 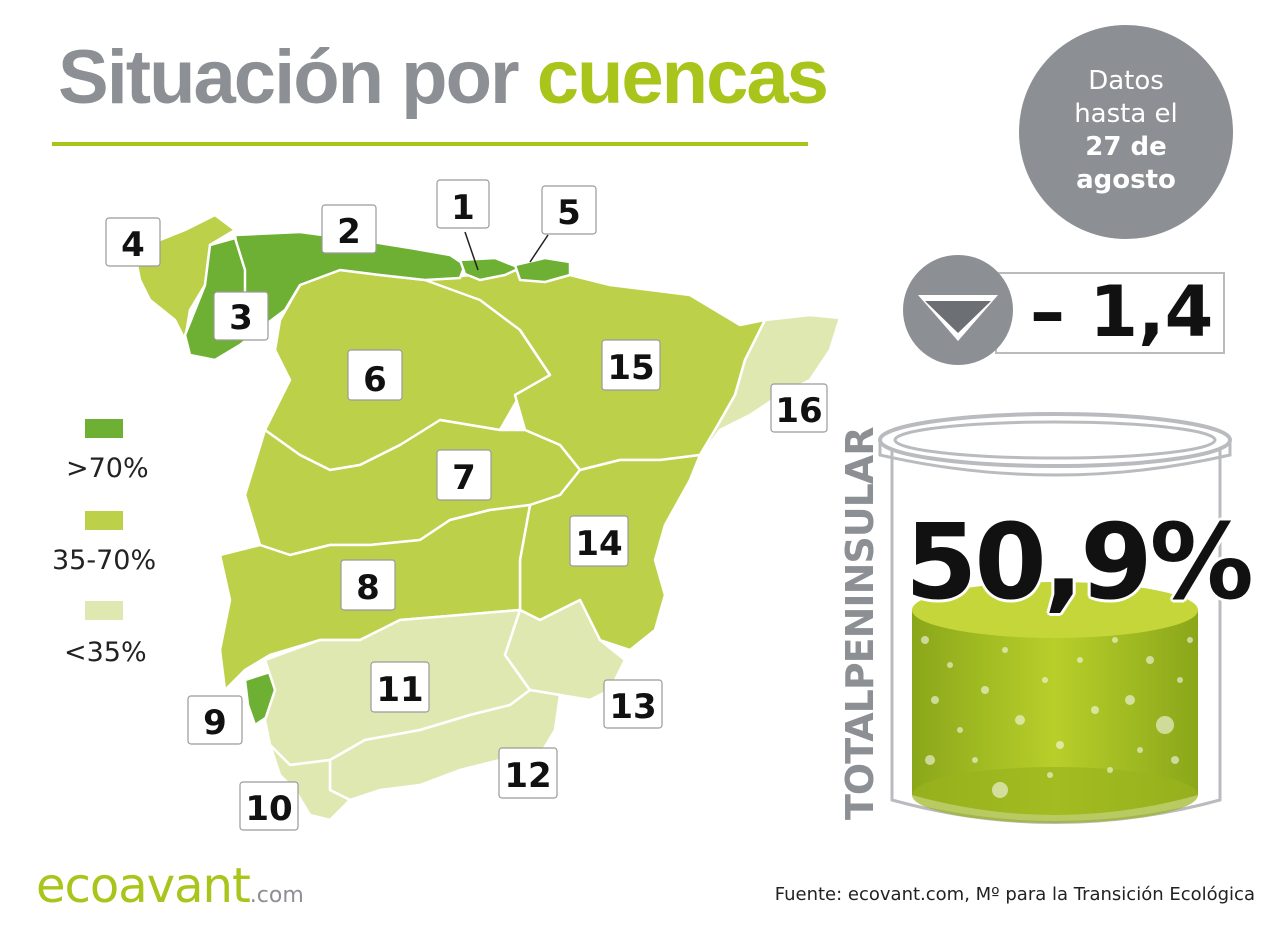 I want to click on title-part1: Situación por, so click(x=289, y=77).